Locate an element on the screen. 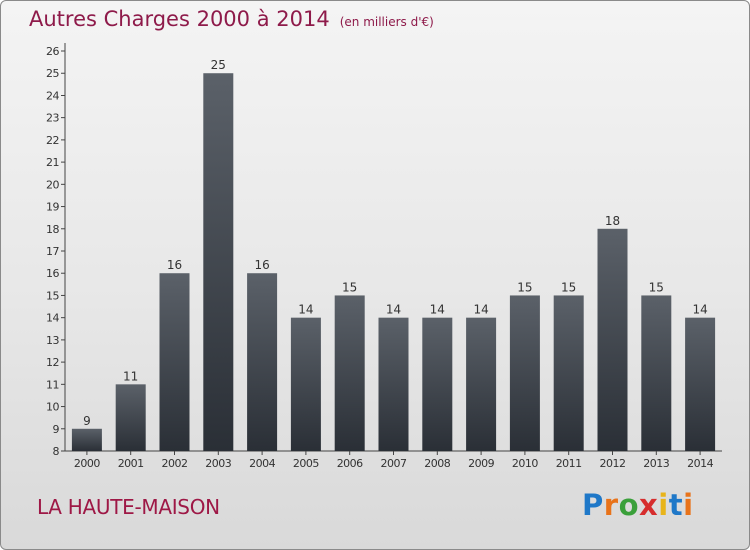 This screenshot has height=550, width=750. data-label: 25 is located at coordinates (218, 65).